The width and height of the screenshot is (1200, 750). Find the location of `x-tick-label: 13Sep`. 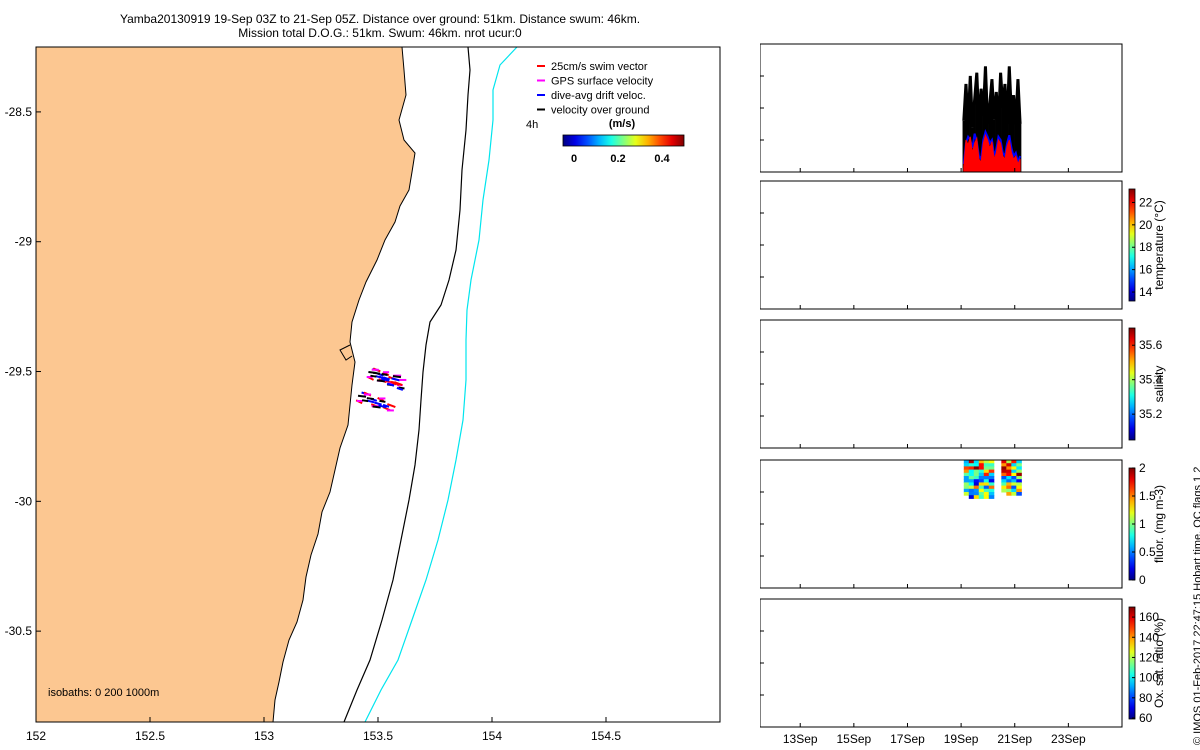

x-tick-label: 13Sep is located at coordinates (800, 739).